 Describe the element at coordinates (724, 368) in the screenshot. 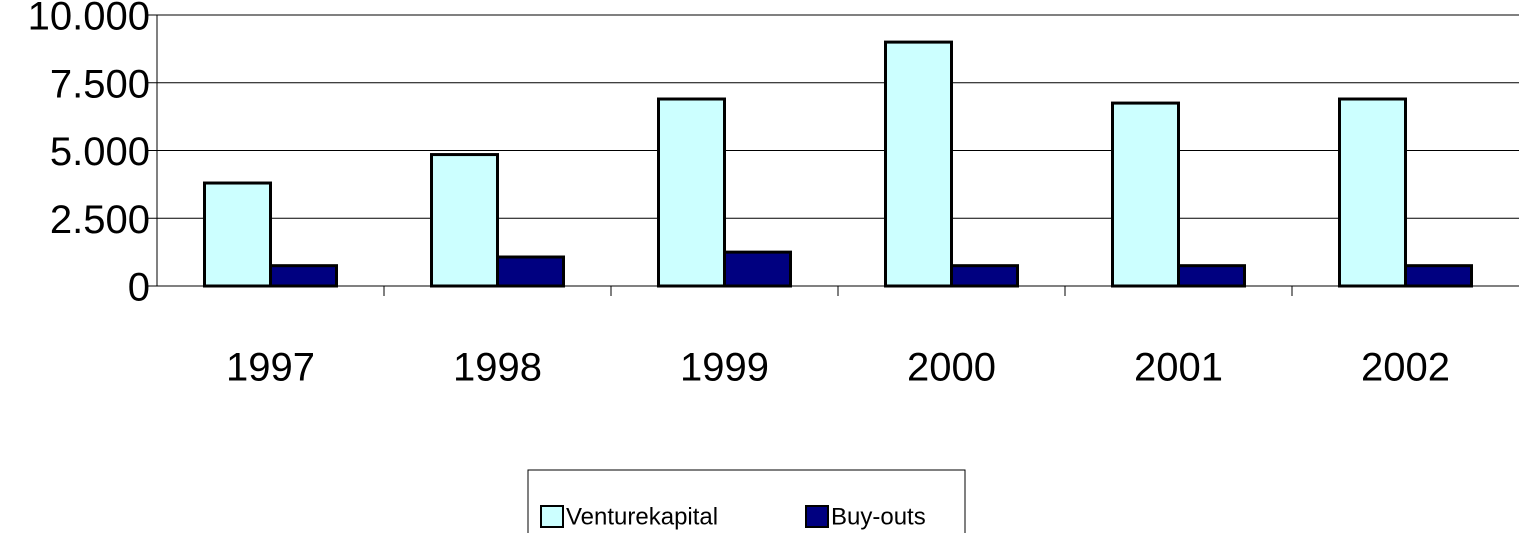

I see `x-tick-label: 1999` at that location.